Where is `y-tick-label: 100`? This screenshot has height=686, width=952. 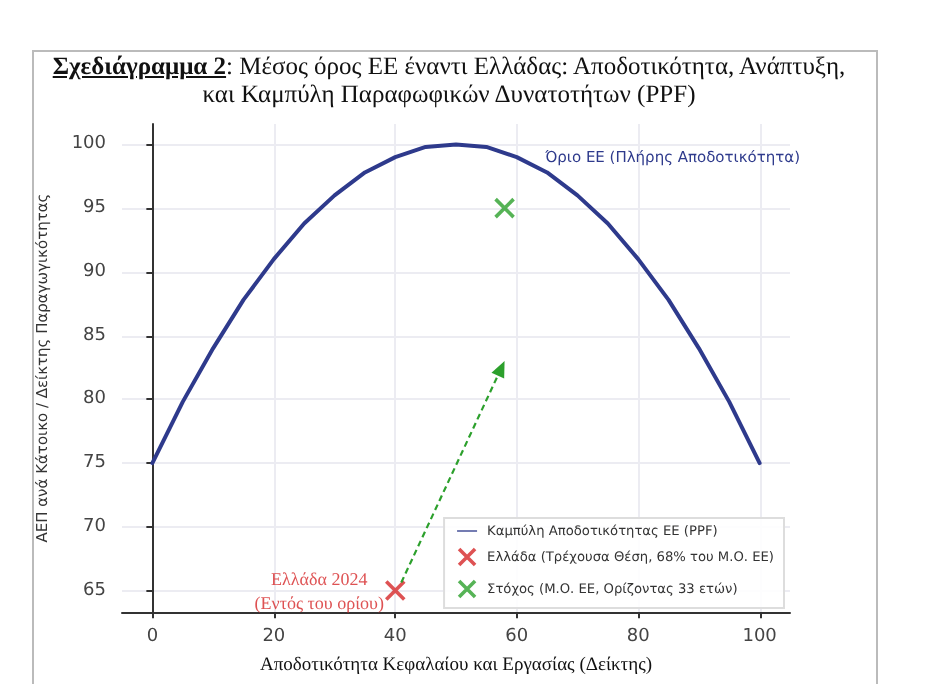 y-tick-label: 100 is located at coordinates (89, 144).